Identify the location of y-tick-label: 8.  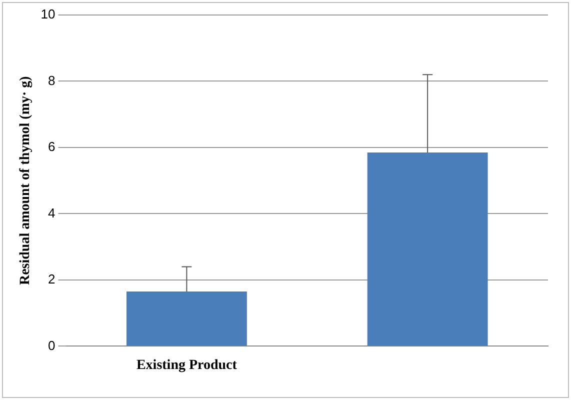
(52, 80).